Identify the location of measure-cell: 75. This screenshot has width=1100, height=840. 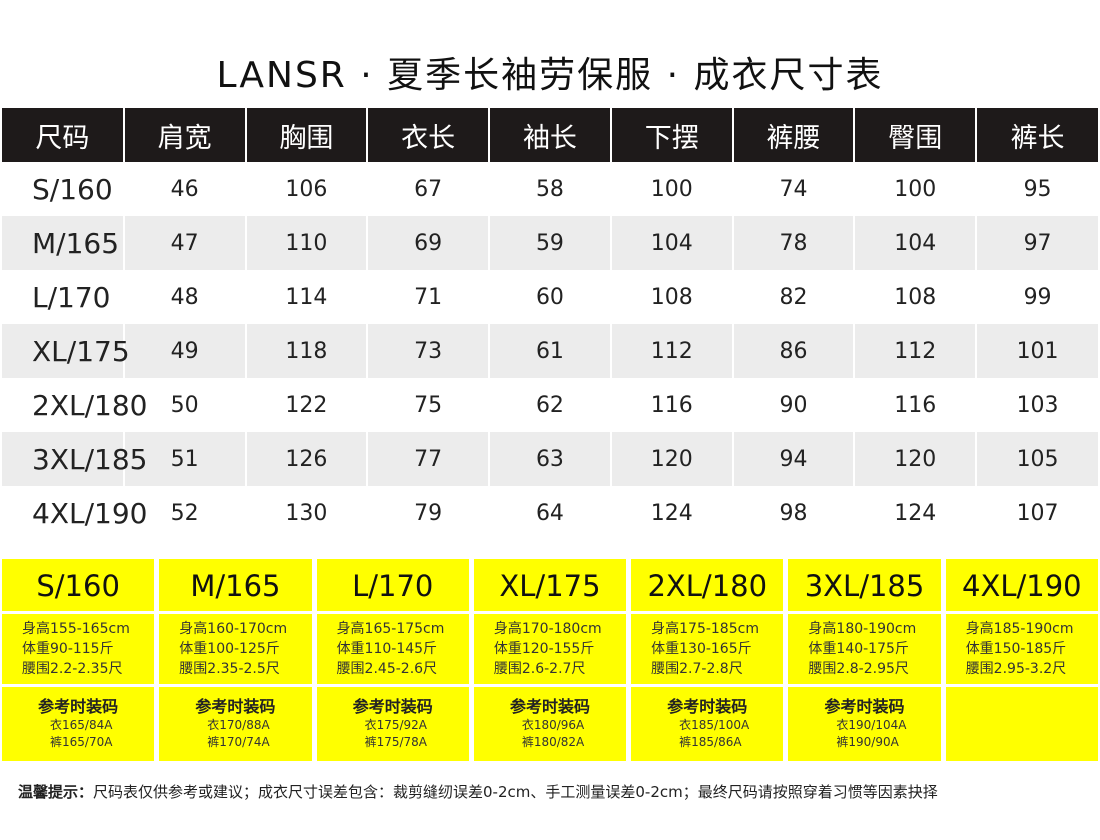
(428, 405).